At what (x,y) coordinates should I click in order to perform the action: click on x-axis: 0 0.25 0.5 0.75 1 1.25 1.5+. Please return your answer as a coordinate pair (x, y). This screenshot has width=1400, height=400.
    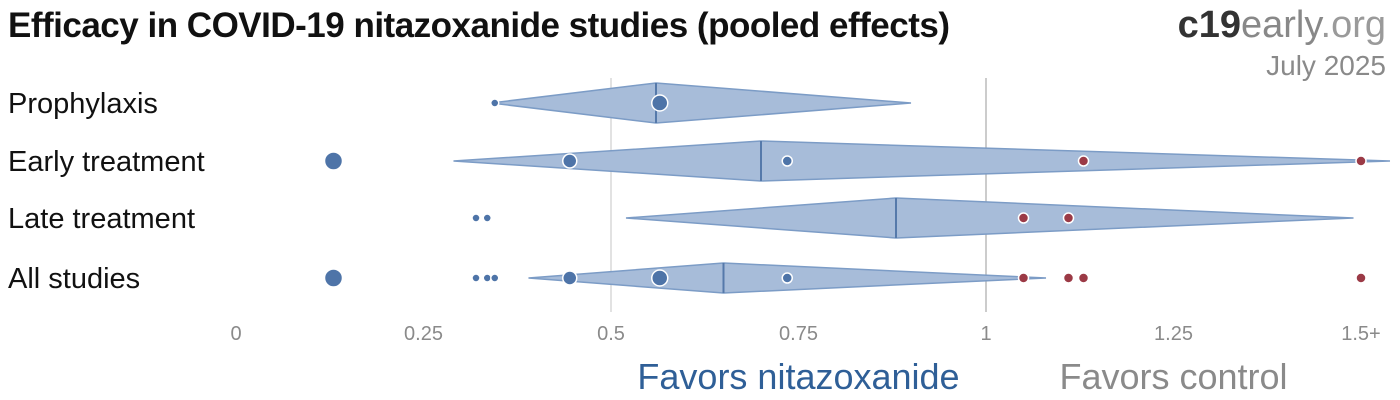
    Looking at the image, I should click on (805, 334).